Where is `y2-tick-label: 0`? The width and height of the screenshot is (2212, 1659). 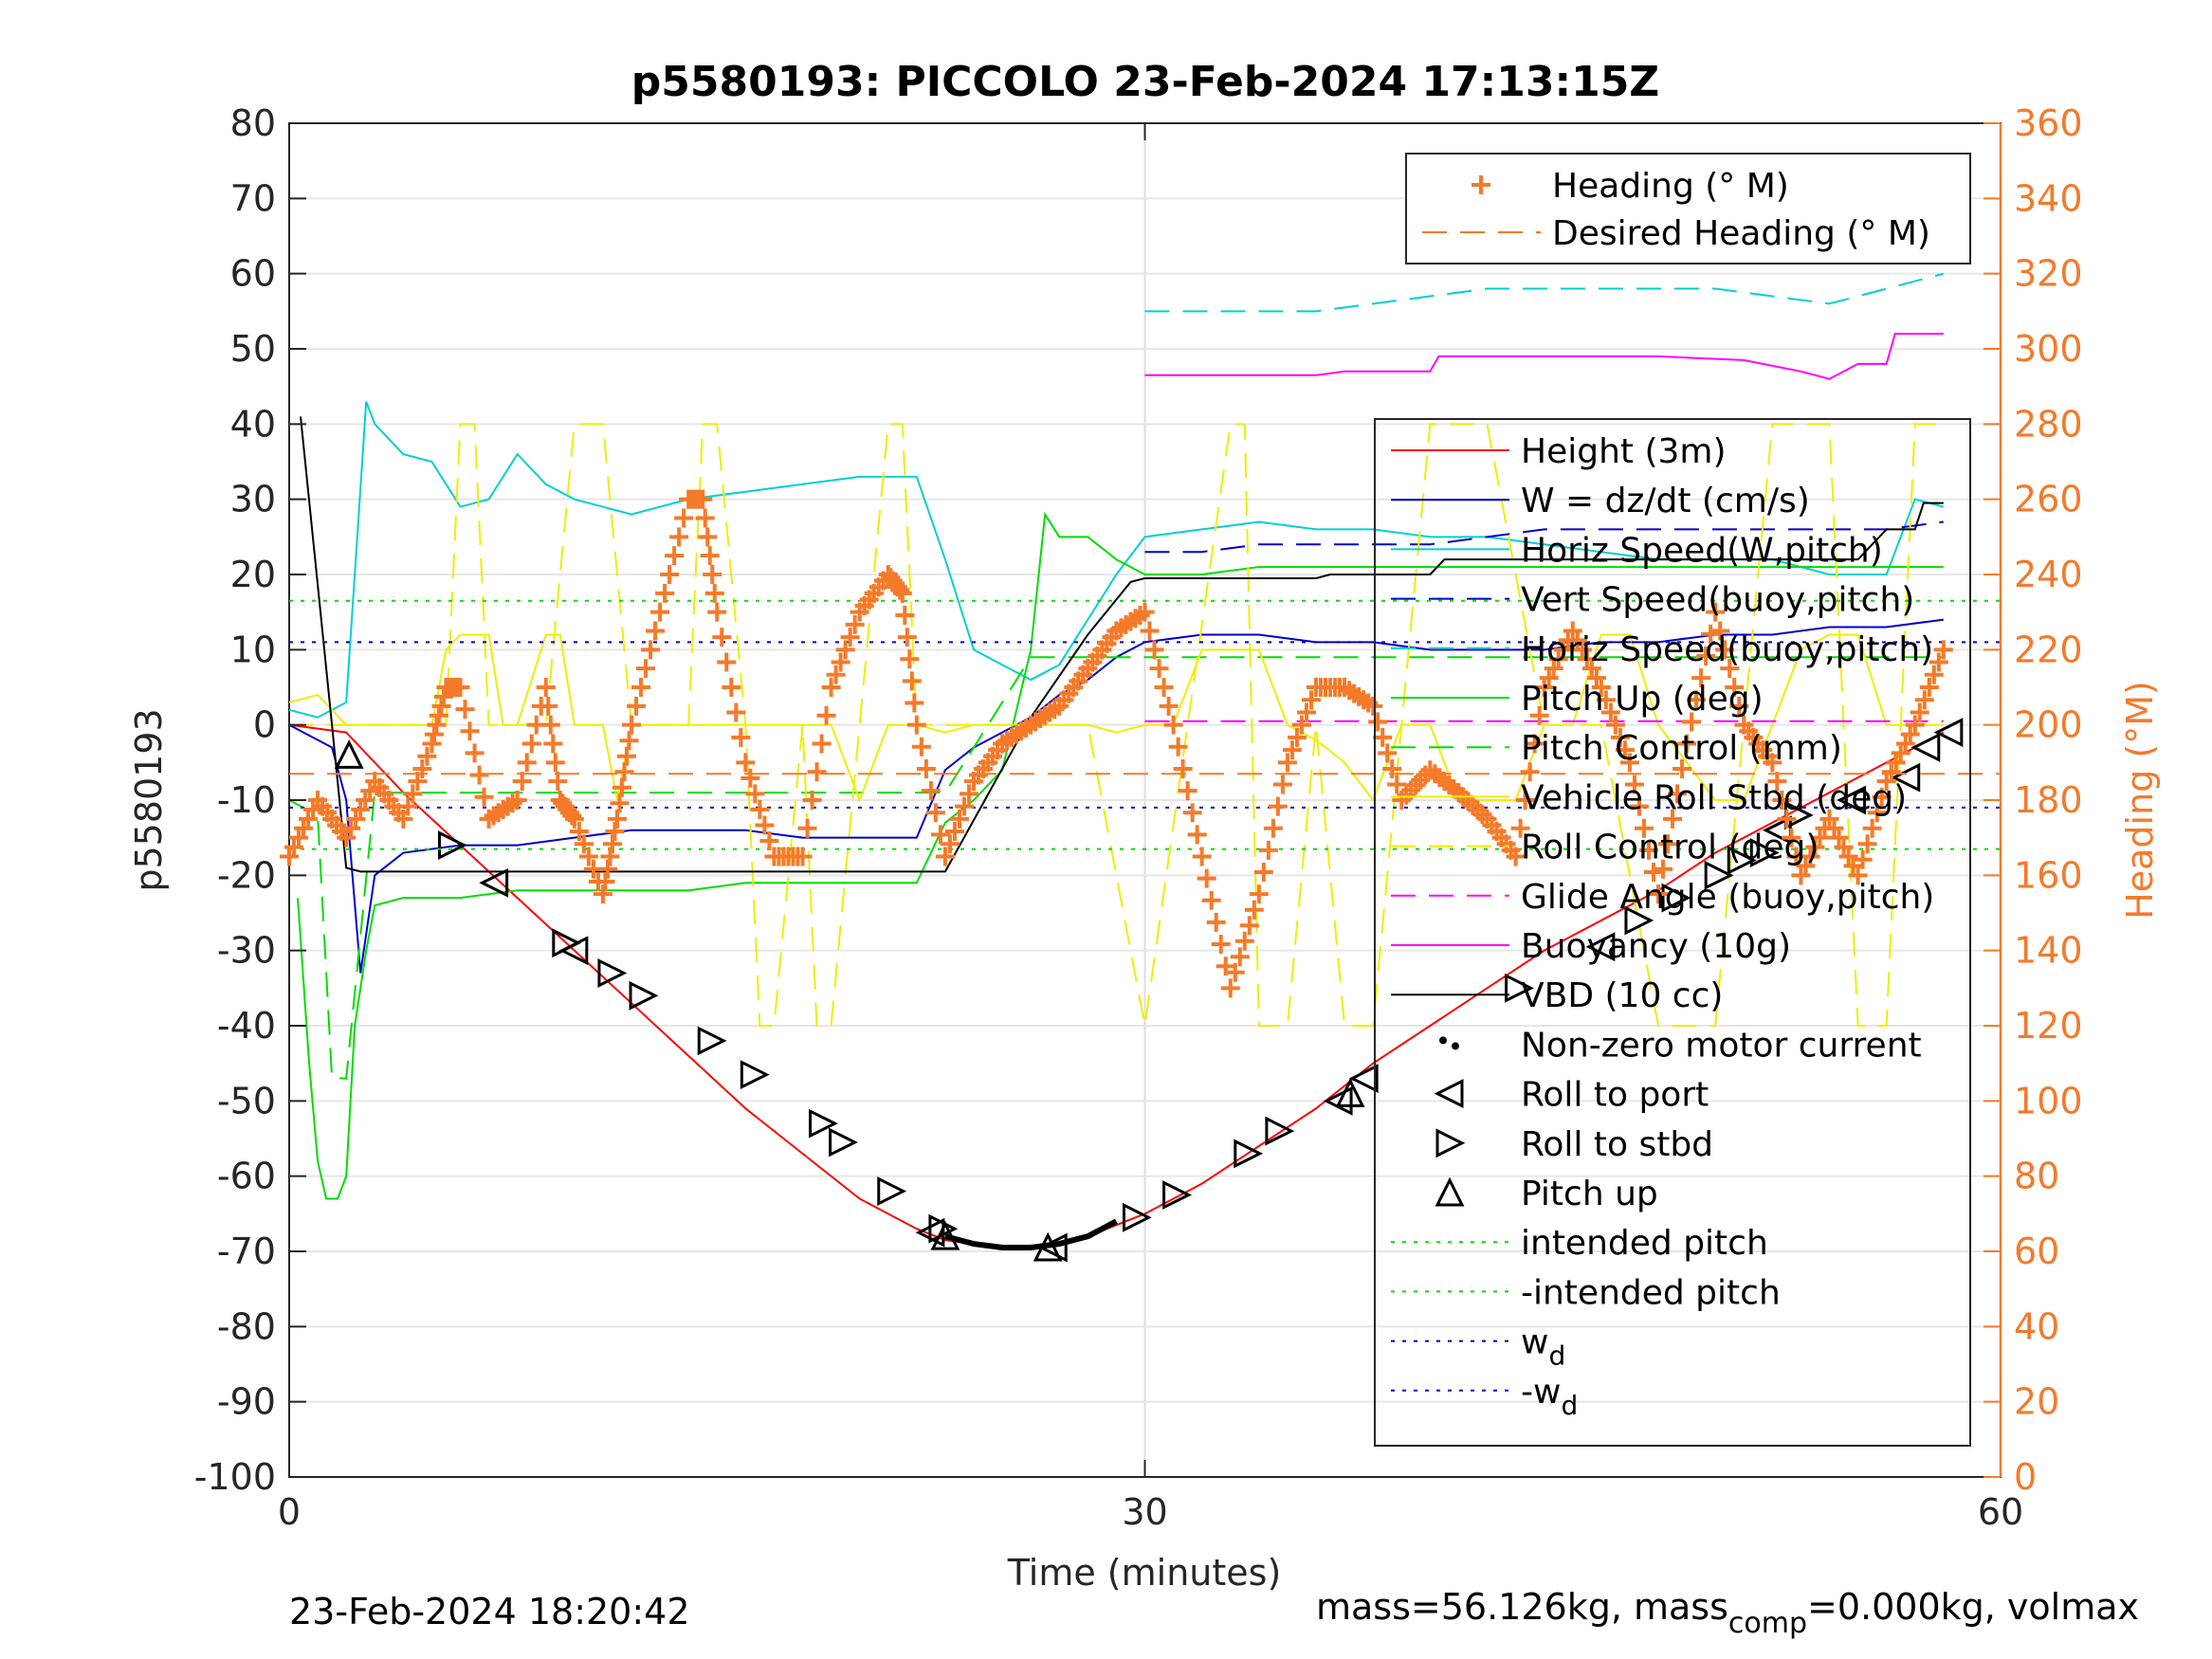
y2-tick-label: 0 is located at coordinates (2025, 1477).